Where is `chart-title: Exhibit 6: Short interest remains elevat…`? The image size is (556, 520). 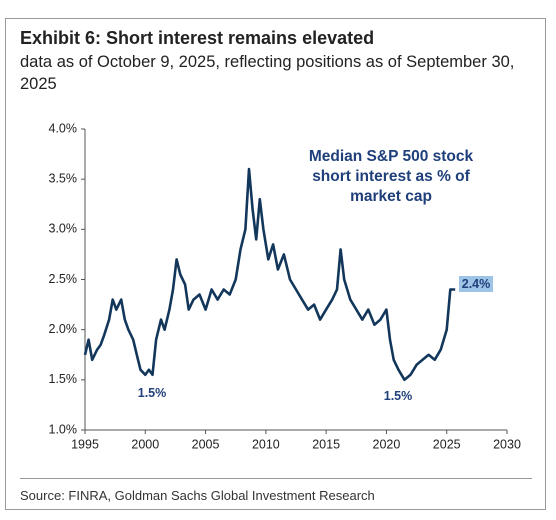 chart-title: Exhibit 6: Short interest remains elevat… is located at coordinates (197, 38).